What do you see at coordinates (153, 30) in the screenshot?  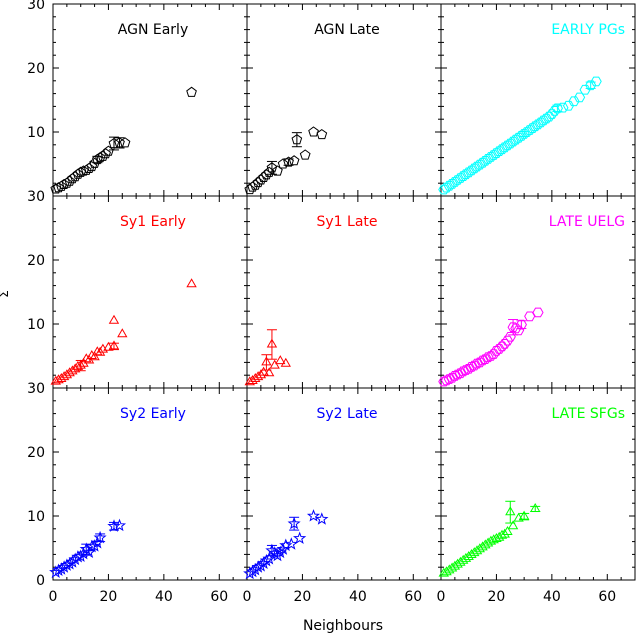 I see `panel-label: AGN Early` at bounding box center [153, 30].